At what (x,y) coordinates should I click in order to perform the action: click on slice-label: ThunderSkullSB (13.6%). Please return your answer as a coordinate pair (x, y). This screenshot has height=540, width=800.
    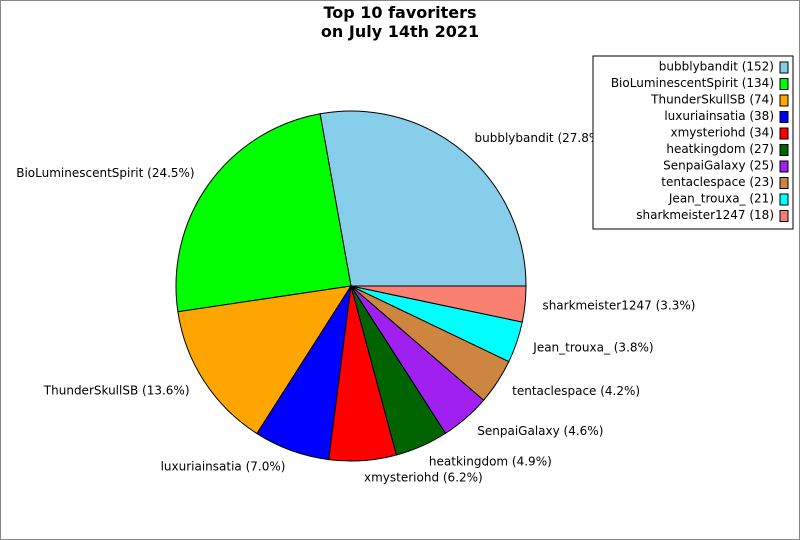
    Looking at the image, I should click on (116, 390).